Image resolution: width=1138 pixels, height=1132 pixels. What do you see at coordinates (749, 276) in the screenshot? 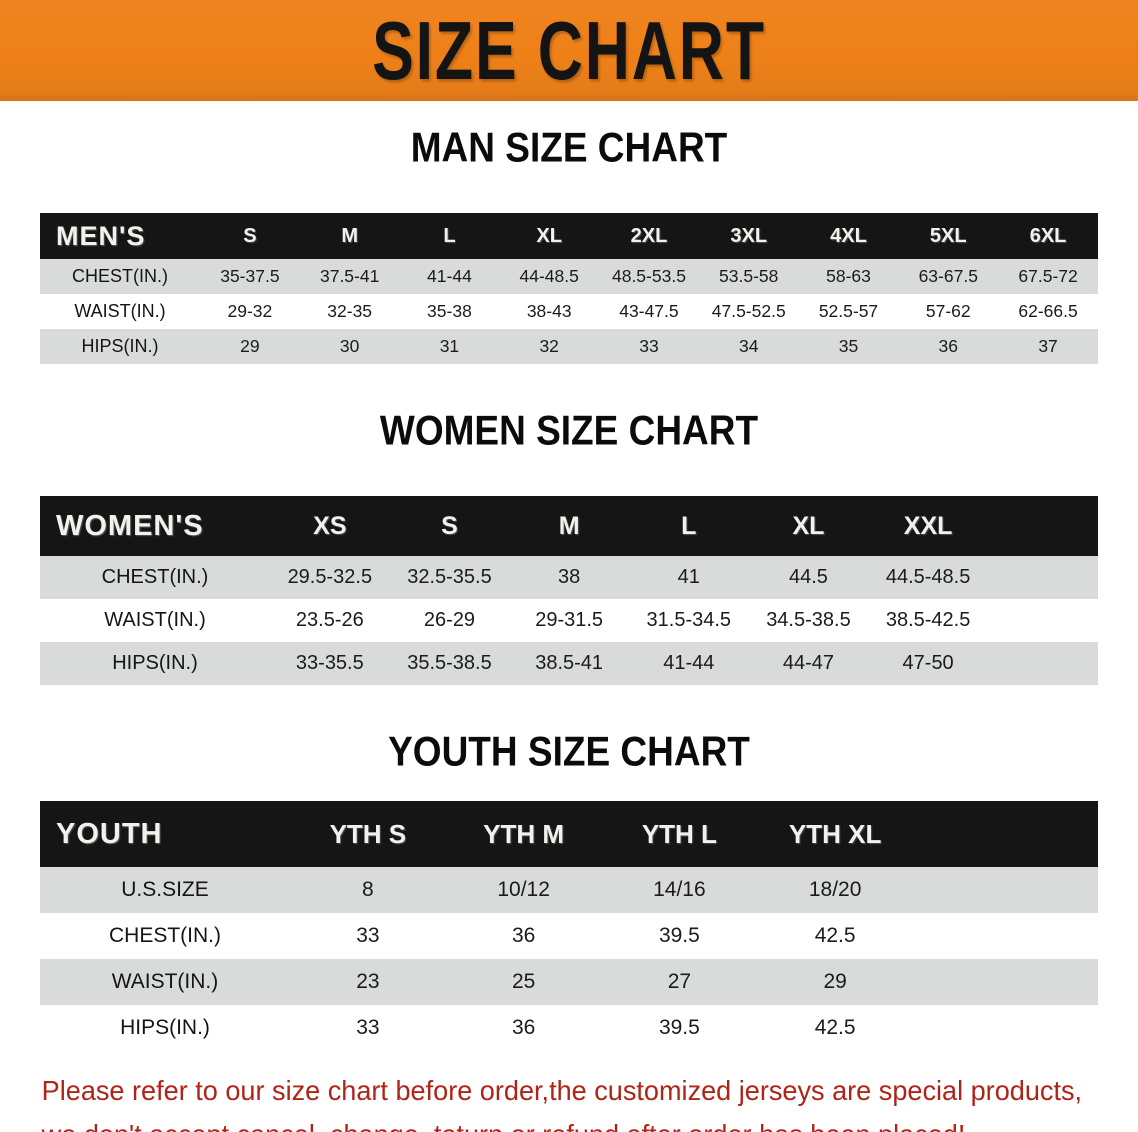
I see `table-cell: 53.5-58` at bounding box center [749, 276].